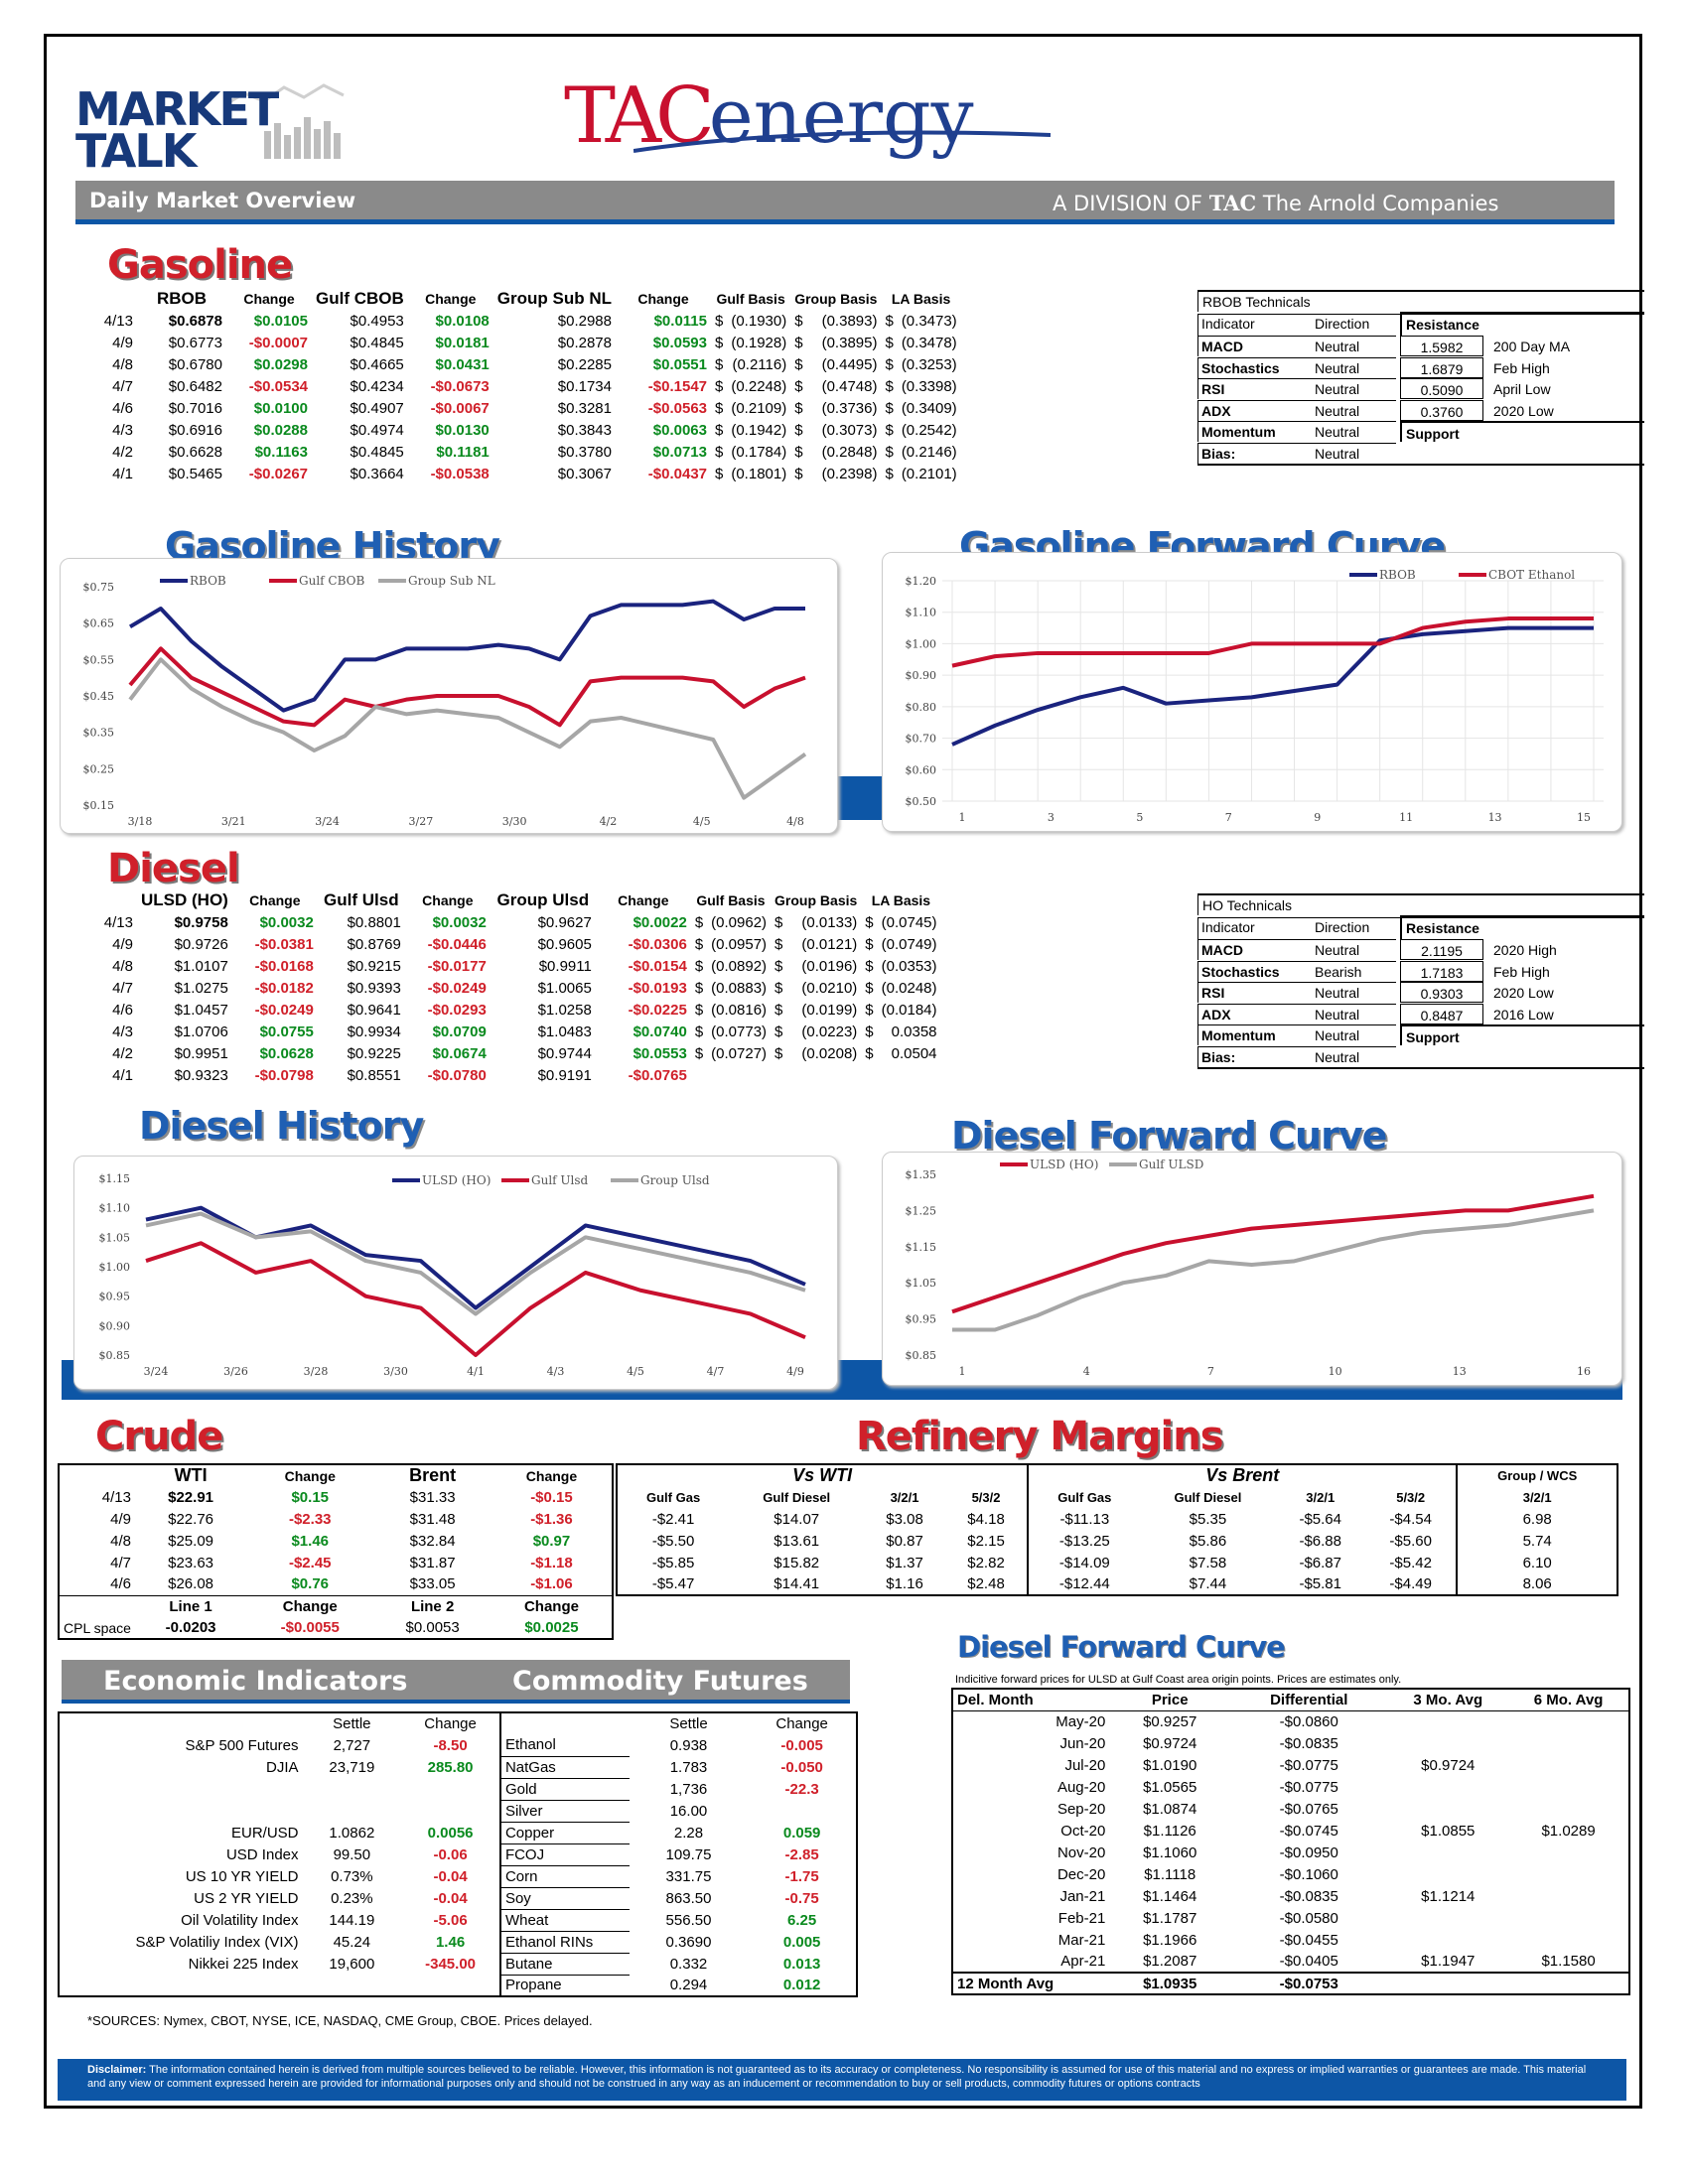  Describe the element at coordinates (1208, 1541) in the screenshot. I see `table-cell: $5.86` at that location.